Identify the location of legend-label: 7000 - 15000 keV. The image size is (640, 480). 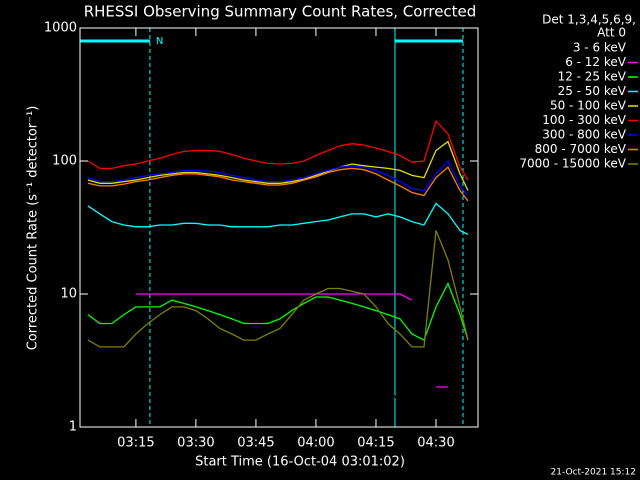
(572, 164).